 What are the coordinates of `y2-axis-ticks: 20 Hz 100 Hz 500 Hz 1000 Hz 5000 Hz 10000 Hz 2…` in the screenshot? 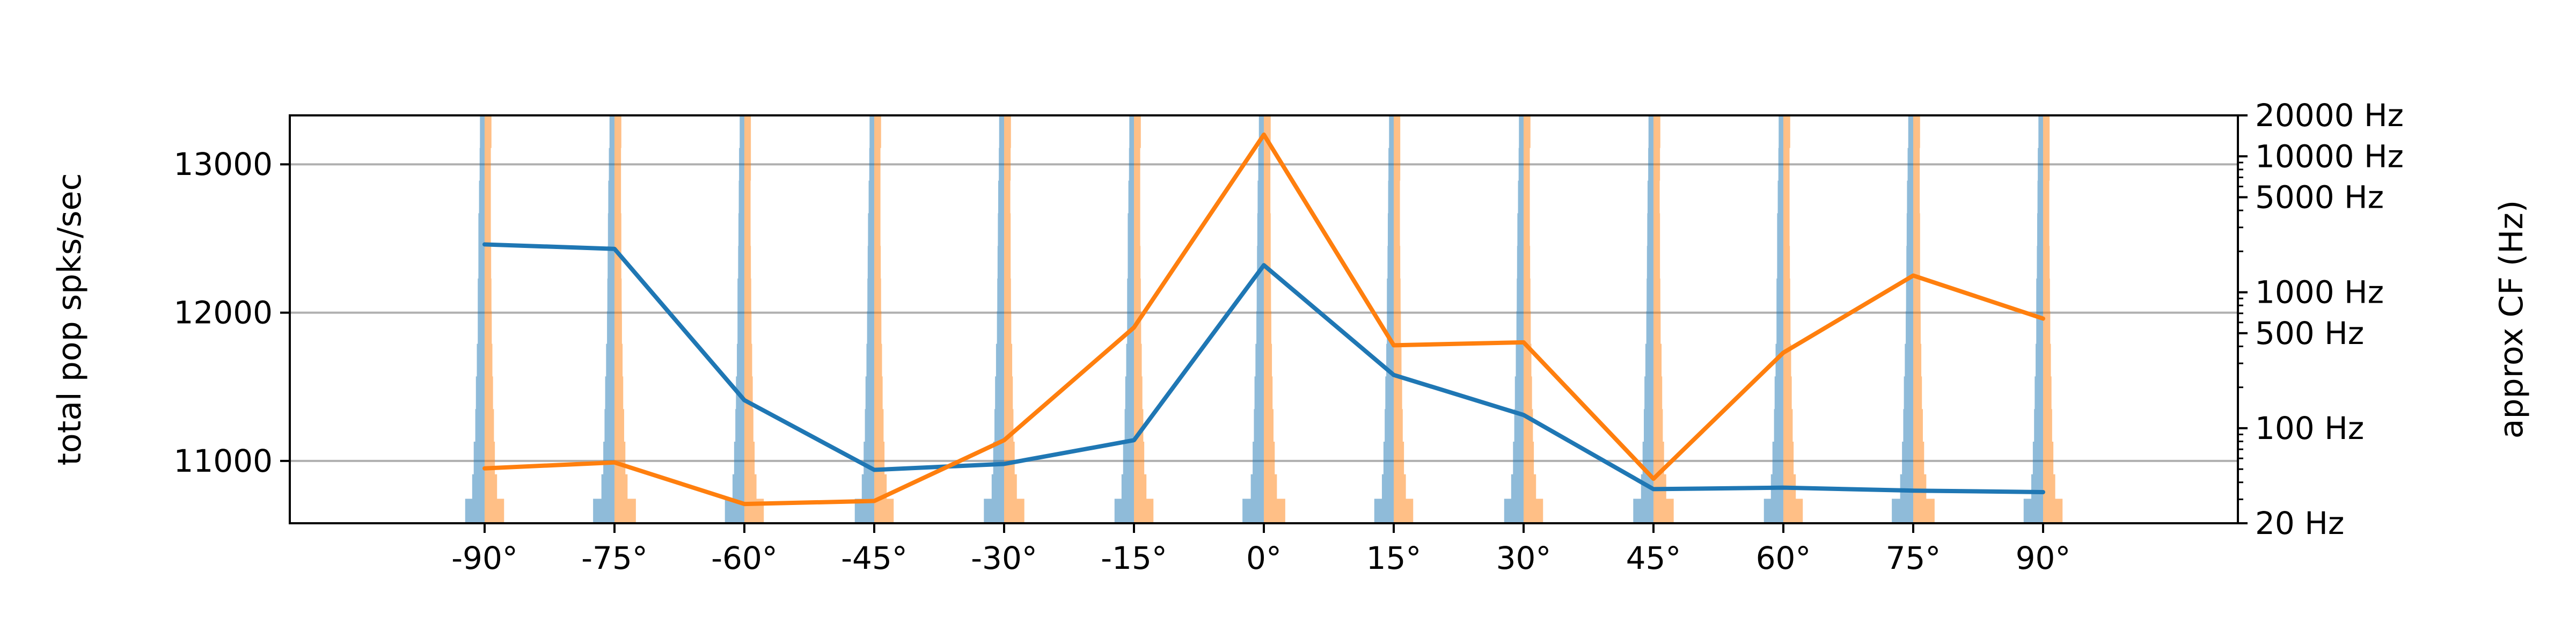 It's located at (2321, 319).